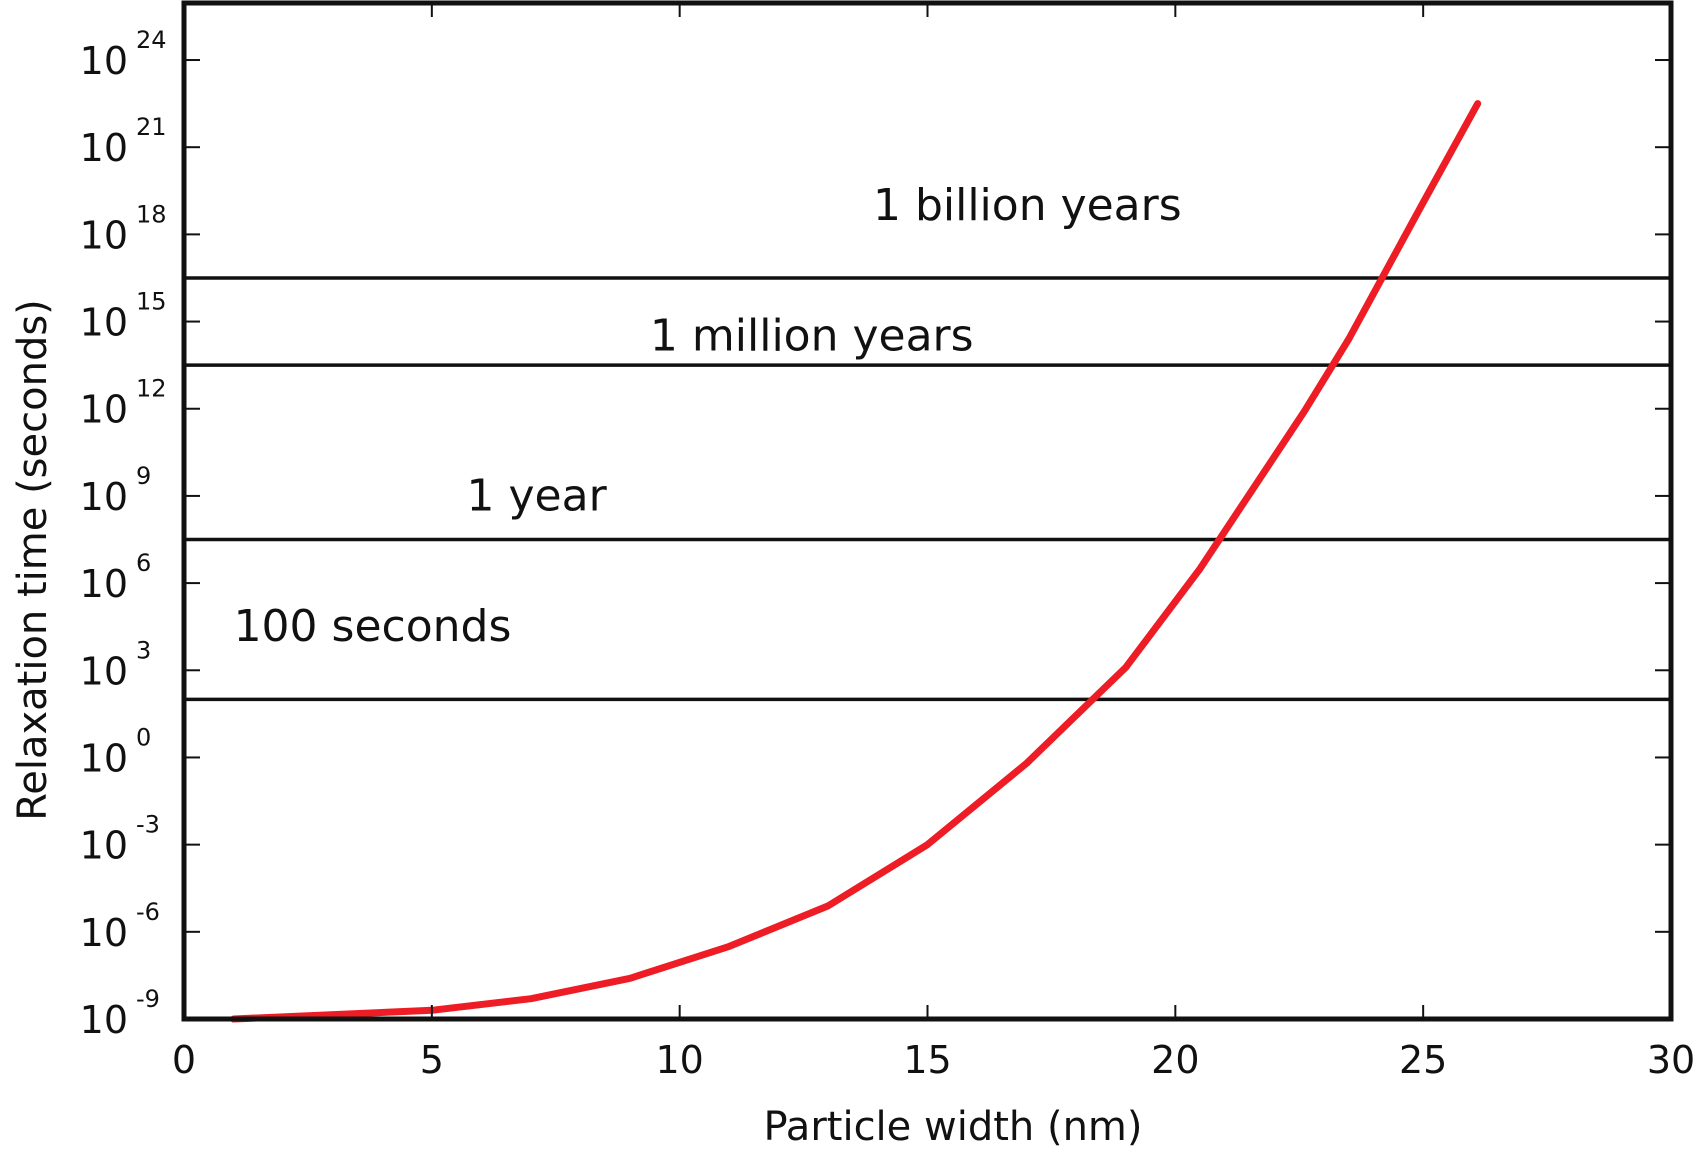 This screenshot has width=1703, height=1155. What do you see at coordinates (432, 1060) in the screenshot?
I see `x-tick-label: 5` at bounding box center [432, 1060].